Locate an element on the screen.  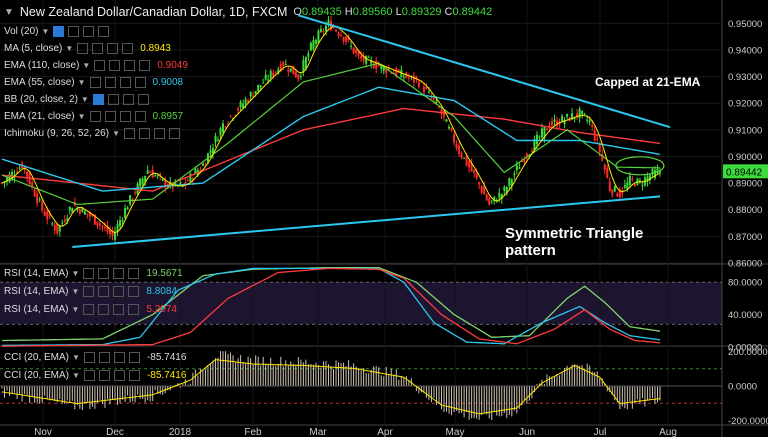
indicators-row: Ichimoku (9, 26, 52, 26) ▼ is located at coordinates (95, 133).